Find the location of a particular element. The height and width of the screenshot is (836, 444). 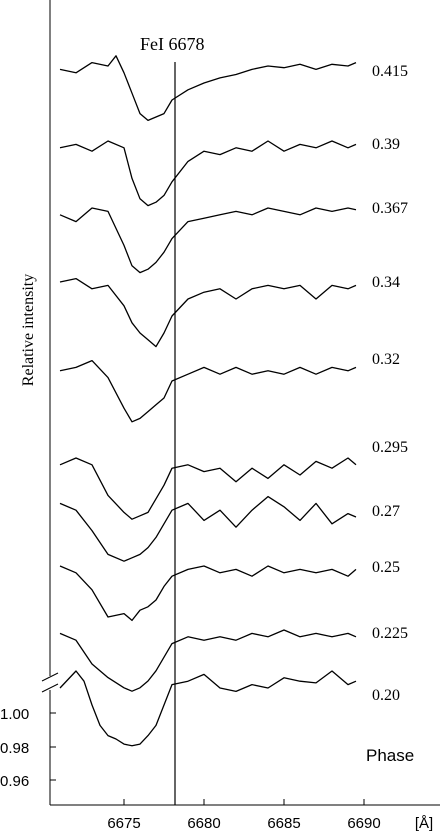

profile-line-phase-0.225 is located at coordinates (208, 660).